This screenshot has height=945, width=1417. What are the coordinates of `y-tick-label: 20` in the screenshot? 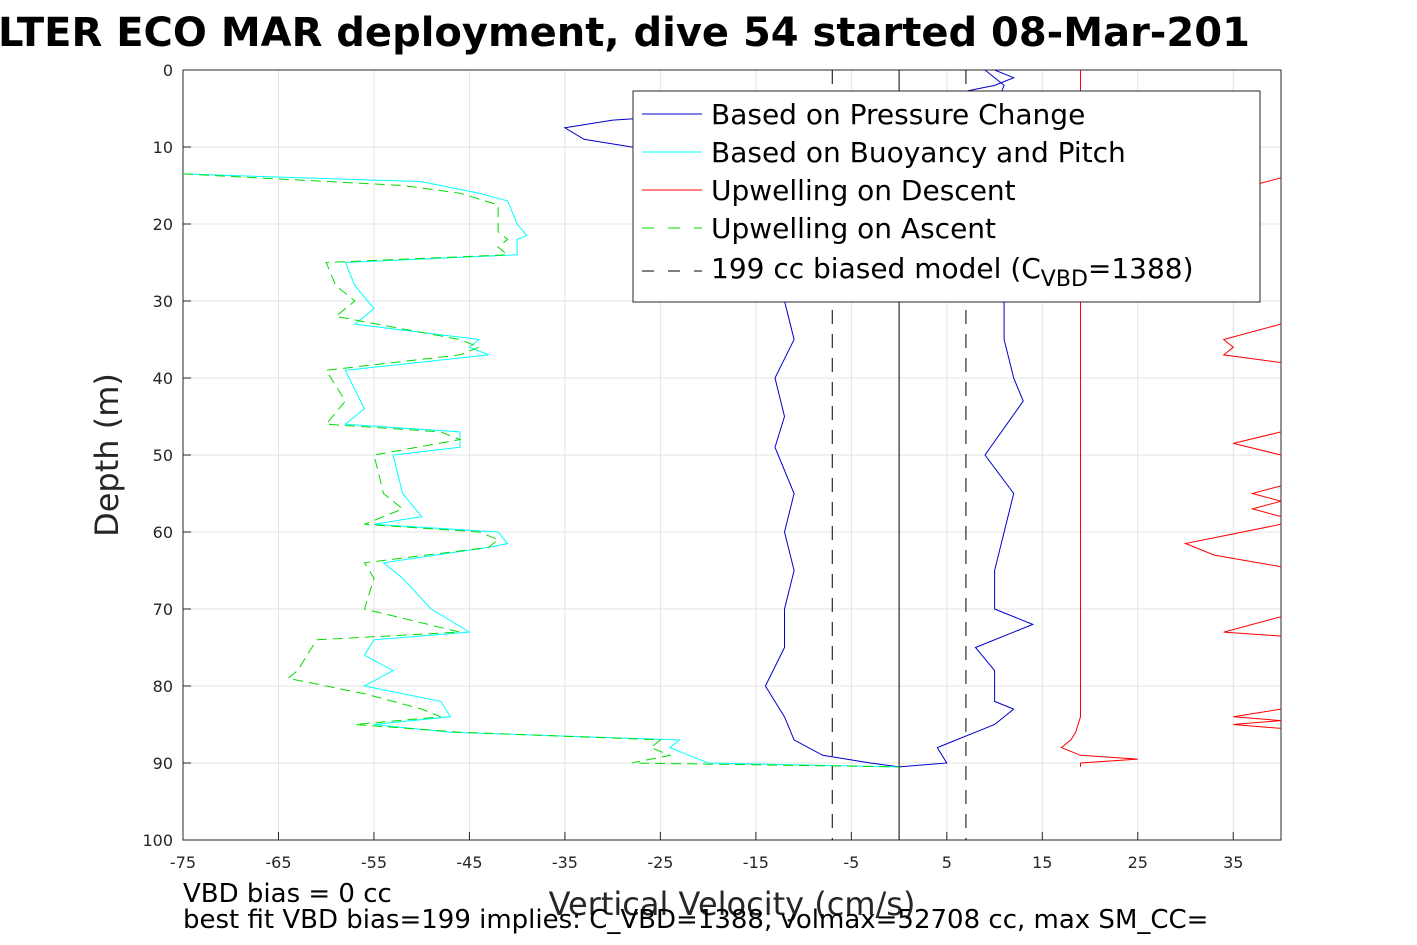 It's located at (163, 224).